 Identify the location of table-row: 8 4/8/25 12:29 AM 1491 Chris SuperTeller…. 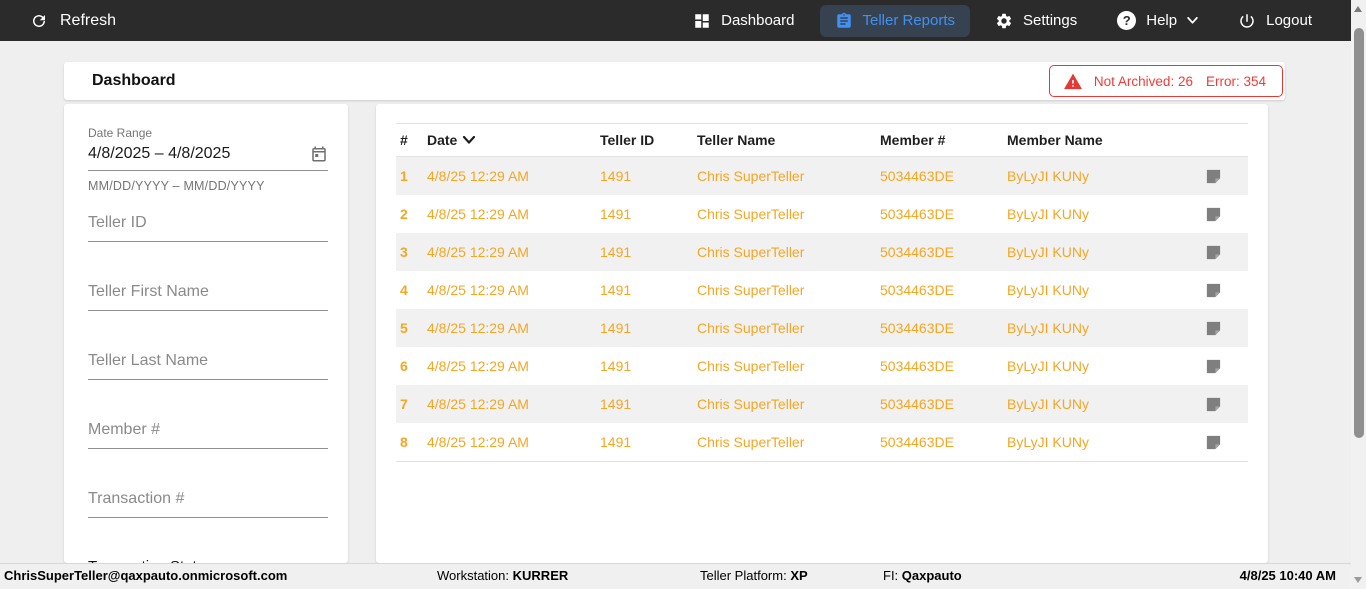
(822, 442).